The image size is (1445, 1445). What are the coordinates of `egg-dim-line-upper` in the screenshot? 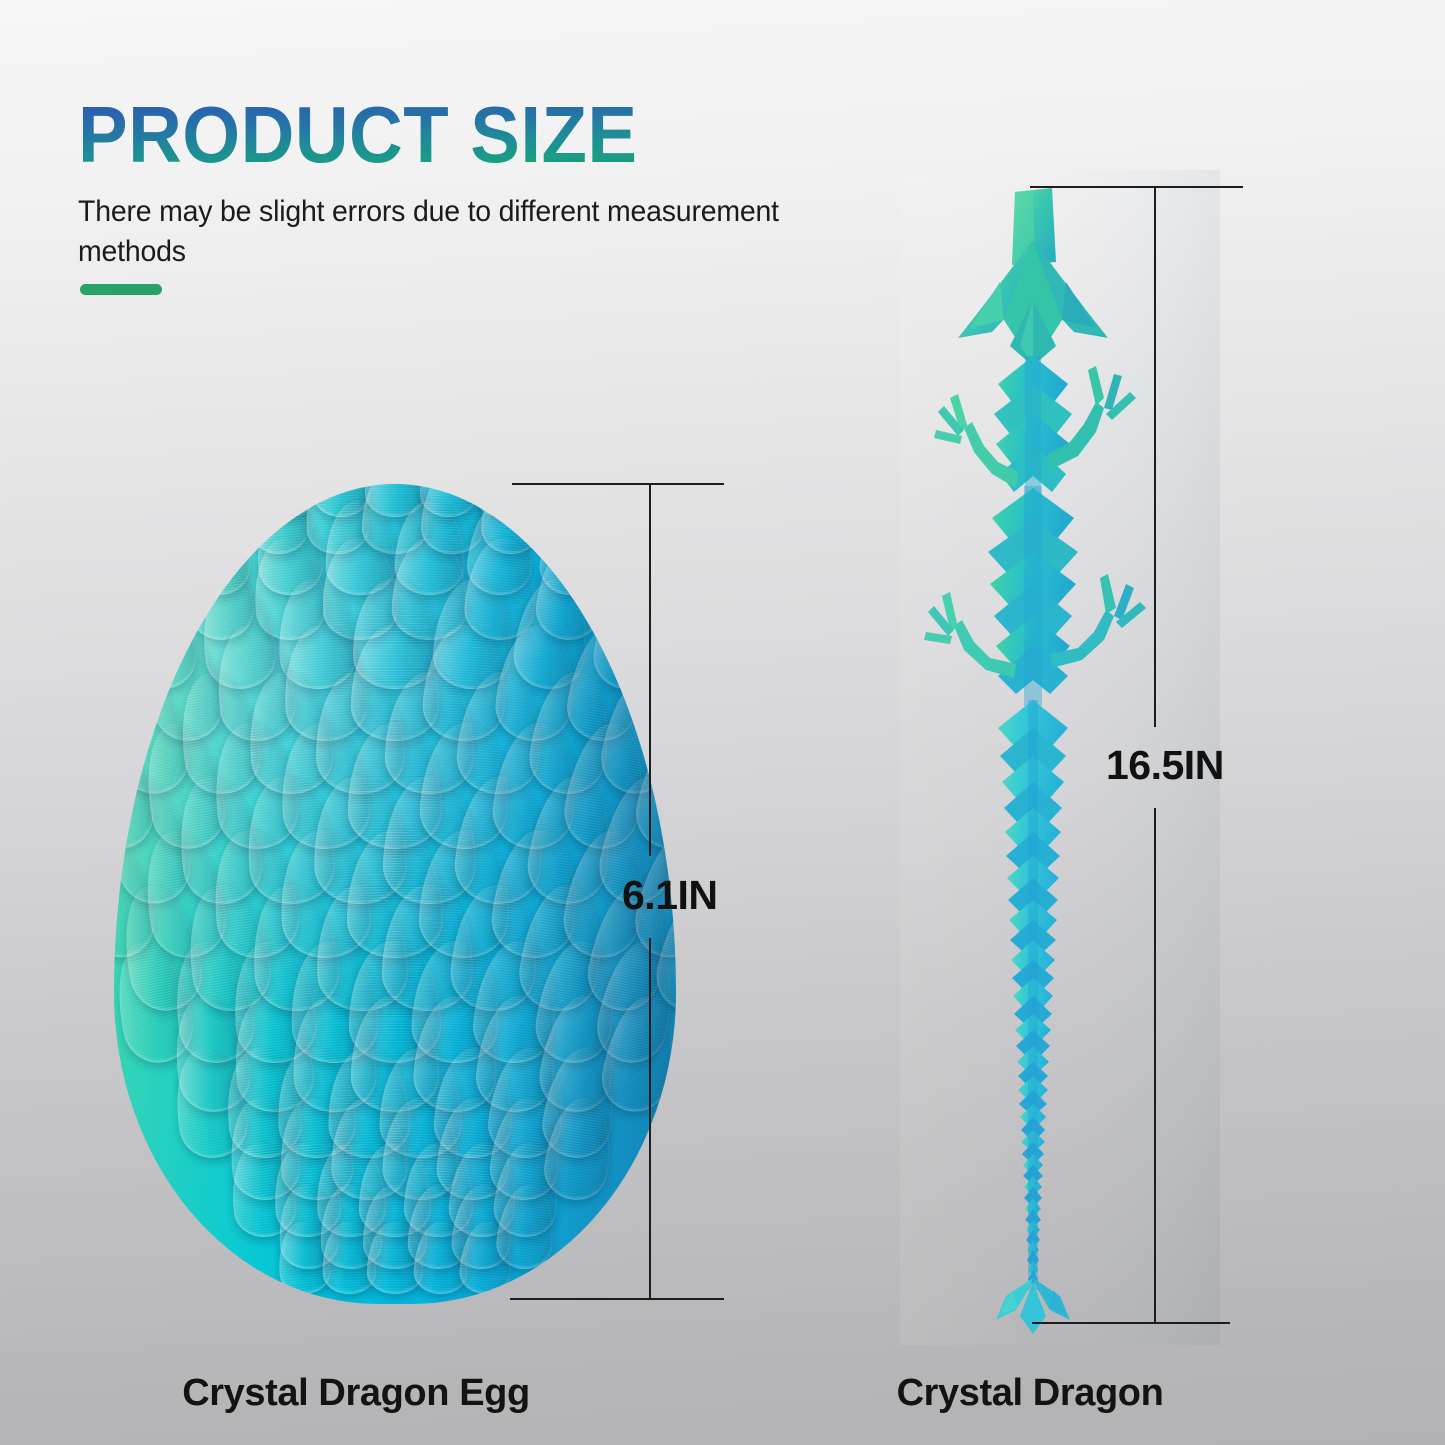 It's located at (650, 670).